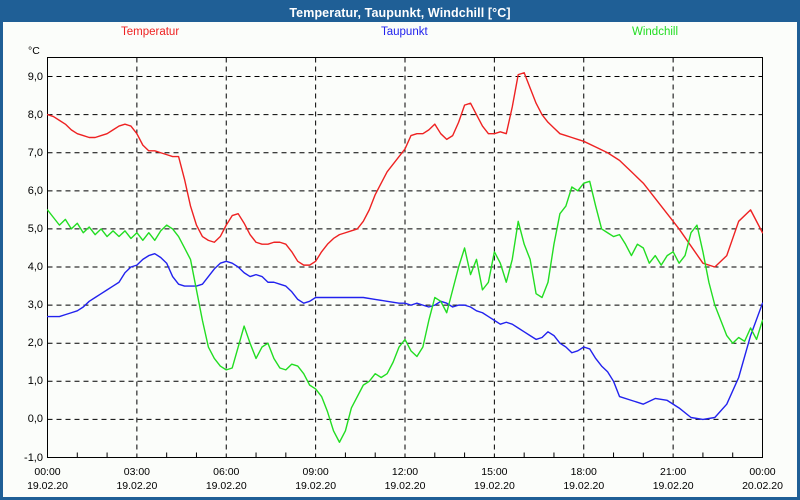 Image resolution: width=800 pixels, height=500 pixels. I want to click on page-title: Temperatur, Taupunkt, Windchill [°C], so click(400, 12).